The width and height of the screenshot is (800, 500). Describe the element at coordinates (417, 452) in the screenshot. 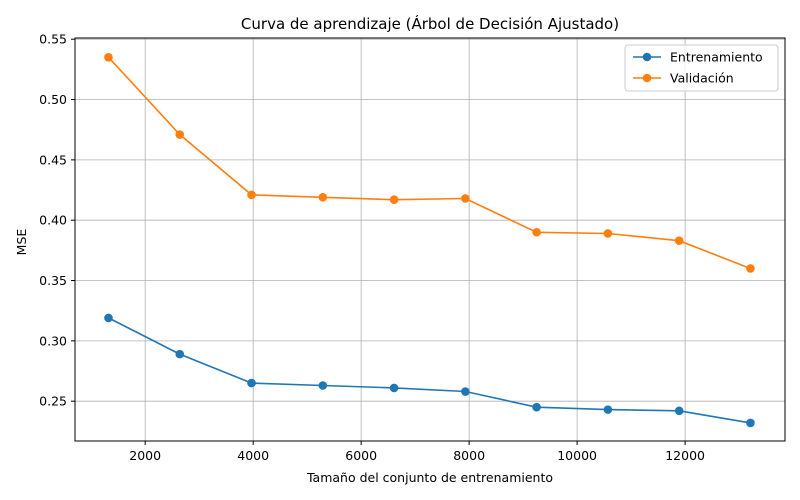

I see `x-axis-ticks: 2000 4000 6000 8000 10000 12000` at that location.